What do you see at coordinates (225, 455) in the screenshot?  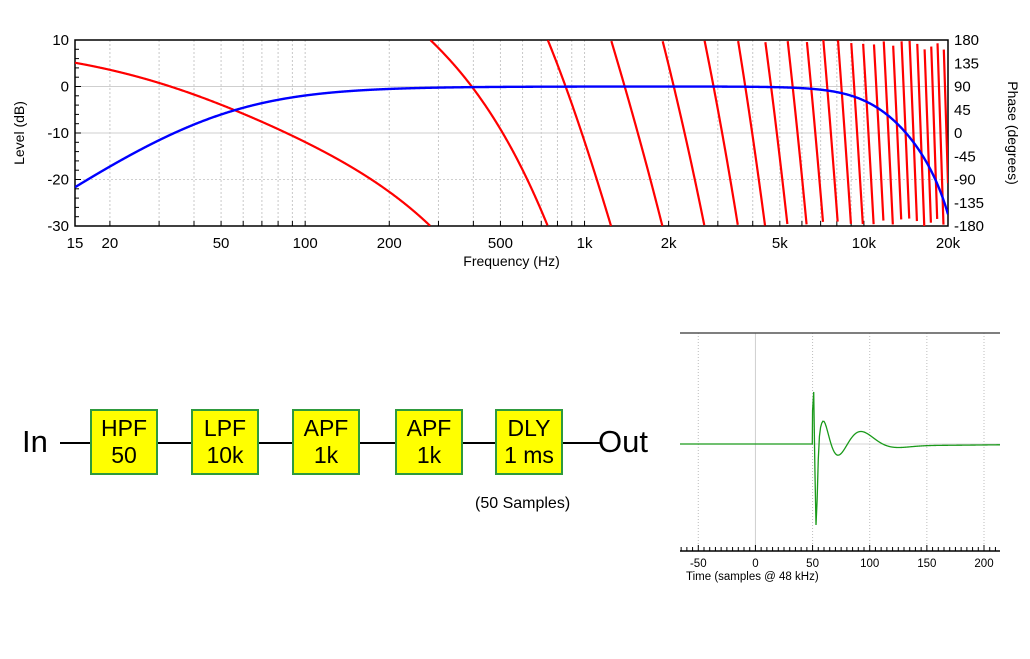 I see `block-value: 10k` at bounding box center [225, 455].